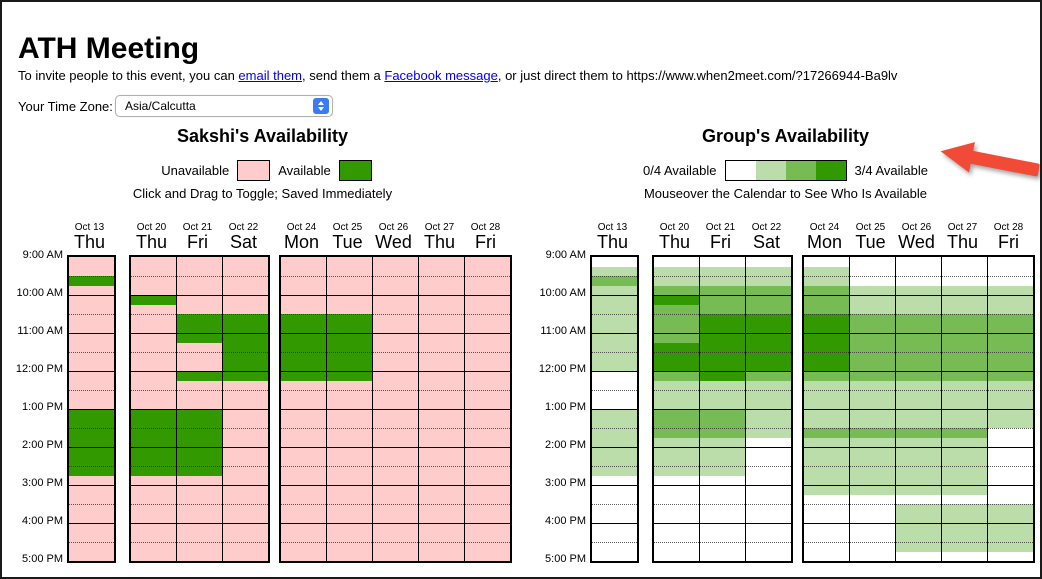  Describe the element at coordinates (321, 106) in the screenshot. I see `select-stepper-icon` at that location.